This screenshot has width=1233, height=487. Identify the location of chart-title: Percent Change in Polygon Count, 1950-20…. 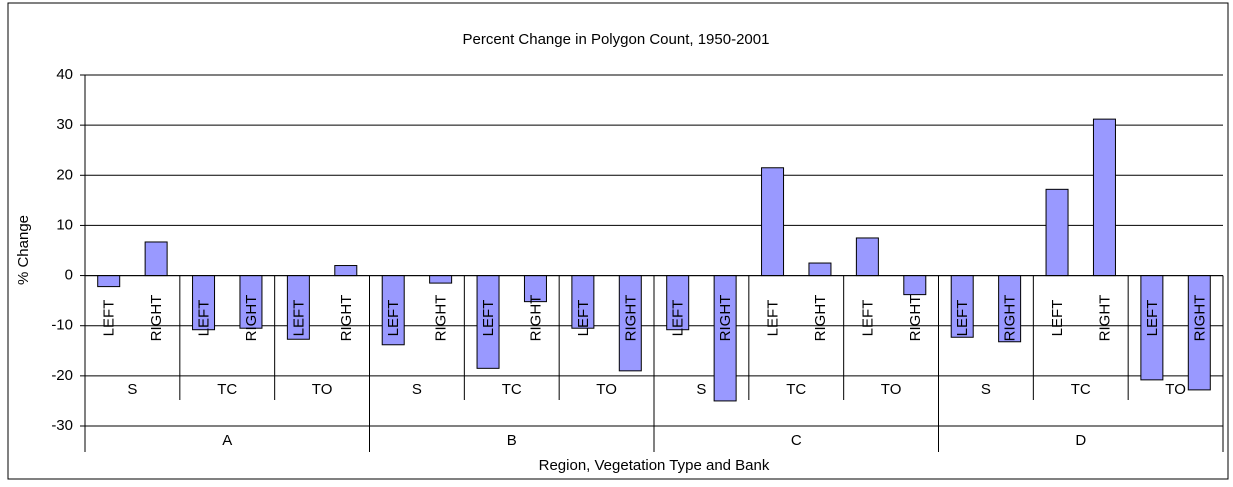
(616, 39).